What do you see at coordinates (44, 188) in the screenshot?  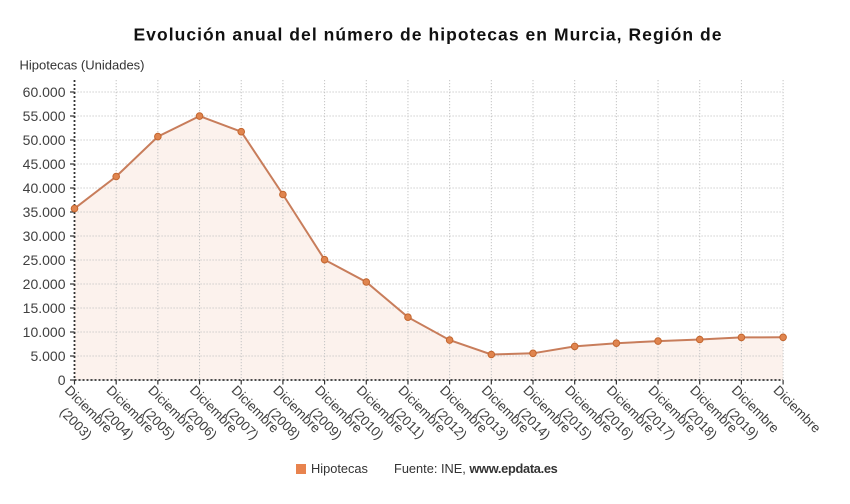 I see `svg-text: 40.000` at bounding box center [44, 188].